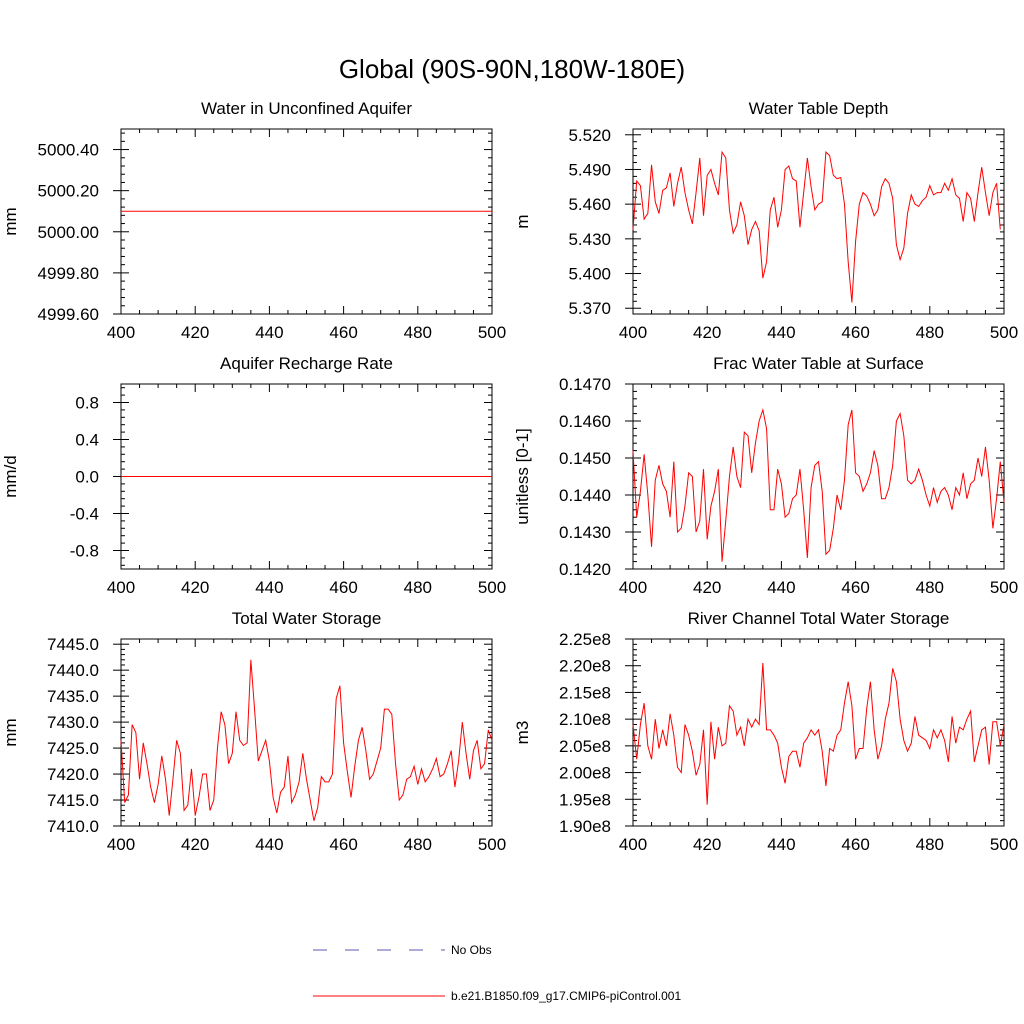  What do you see at coordinates (589, 135) in the screenshot?
I see `y-tick-label: 5.520` at bounding box center [589, 135].